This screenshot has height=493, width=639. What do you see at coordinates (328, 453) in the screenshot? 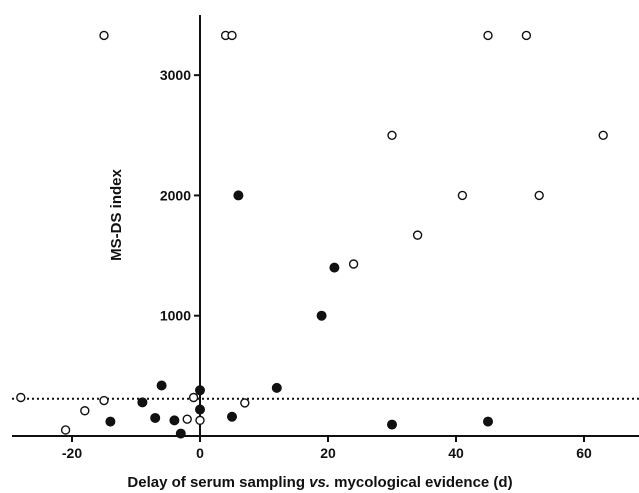
I see `x-tick-label: 20` at bounding box center [328, 453].